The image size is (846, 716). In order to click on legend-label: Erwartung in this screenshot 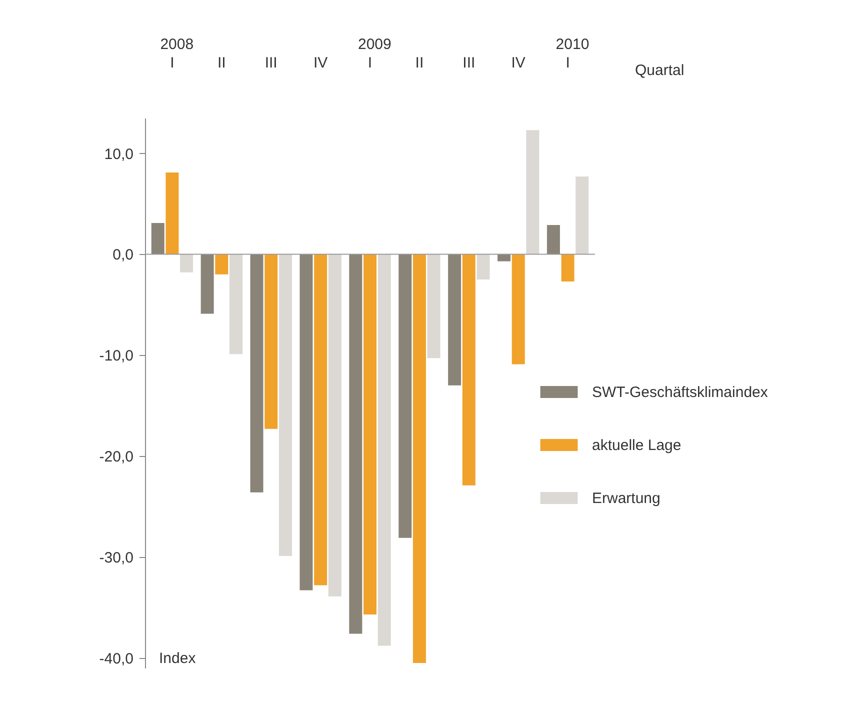, I will do `click(626, 498)`.